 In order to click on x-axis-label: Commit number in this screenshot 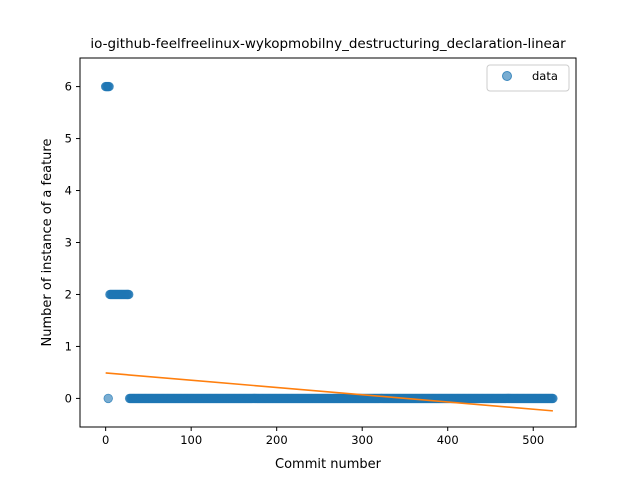, I will do `click(328, 464)`.